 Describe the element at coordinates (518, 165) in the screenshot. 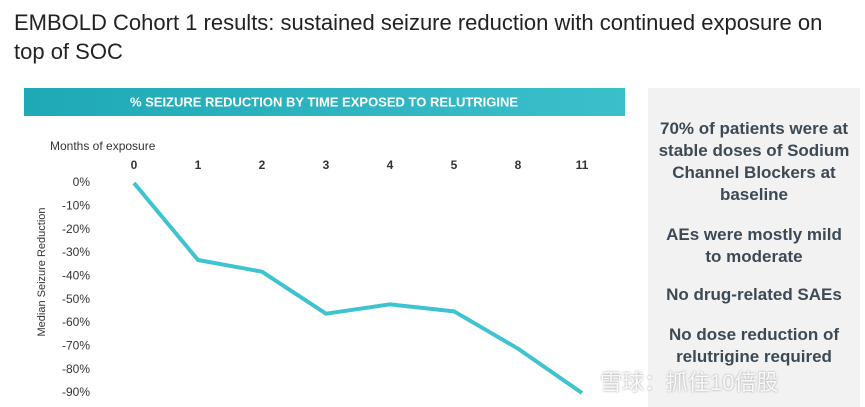

I see `x-tick-label: 8` at that location.